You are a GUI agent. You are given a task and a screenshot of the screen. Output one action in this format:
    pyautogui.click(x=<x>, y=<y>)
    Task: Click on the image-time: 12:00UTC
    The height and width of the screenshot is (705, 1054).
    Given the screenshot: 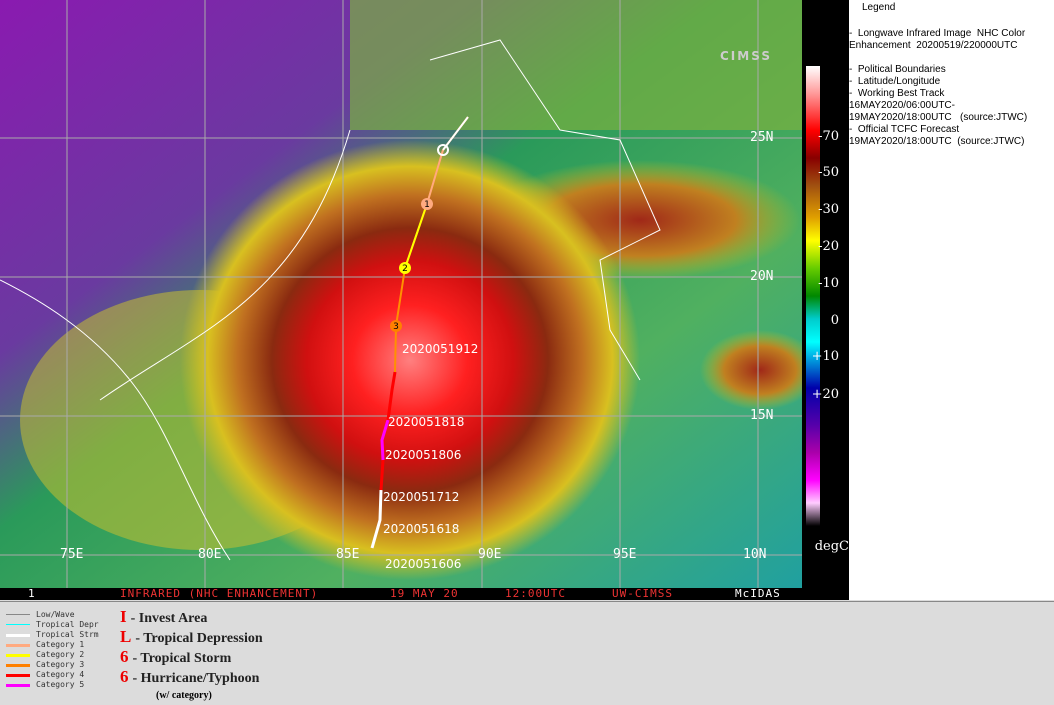 What is the action you would take?
    pyautogui.click(x=535, y=593)
    